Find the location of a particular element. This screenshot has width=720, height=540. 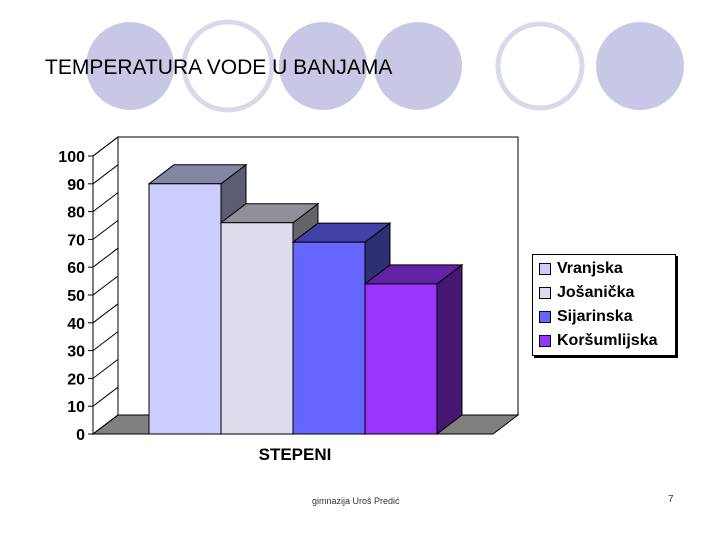

y-tick-label: 30 is located at coordinates (76, 352).